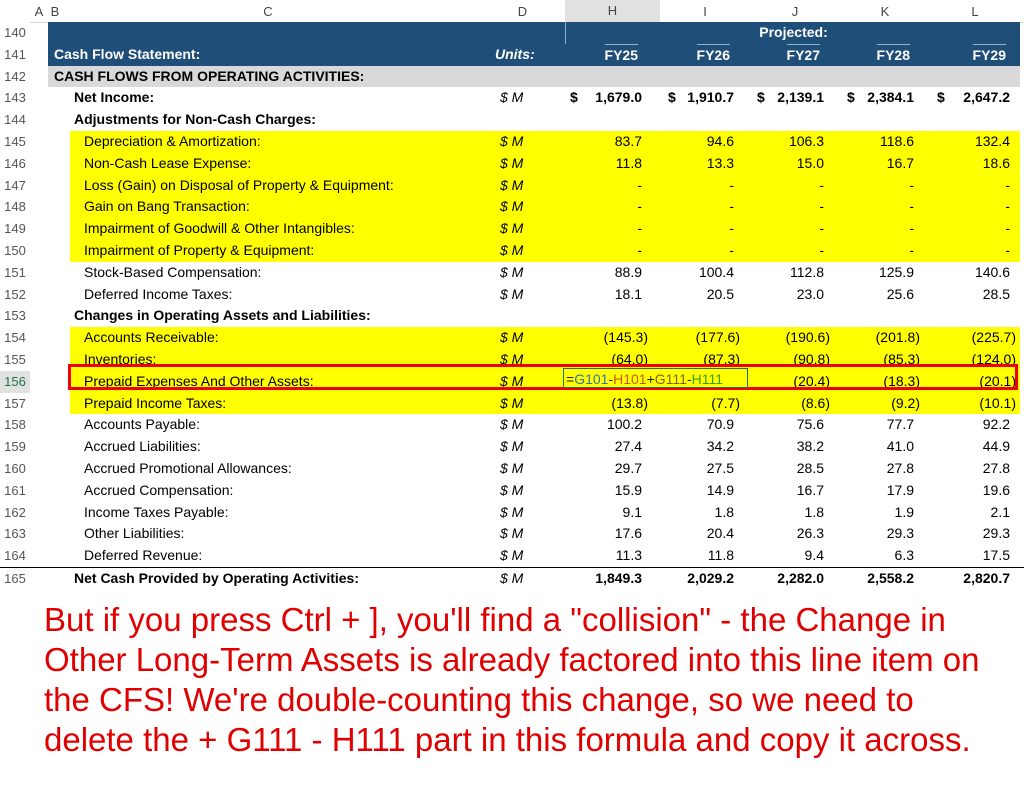 The height and width of the screenshot is (811, 1024). I want to click on row-number: 155, so click(15, 359).